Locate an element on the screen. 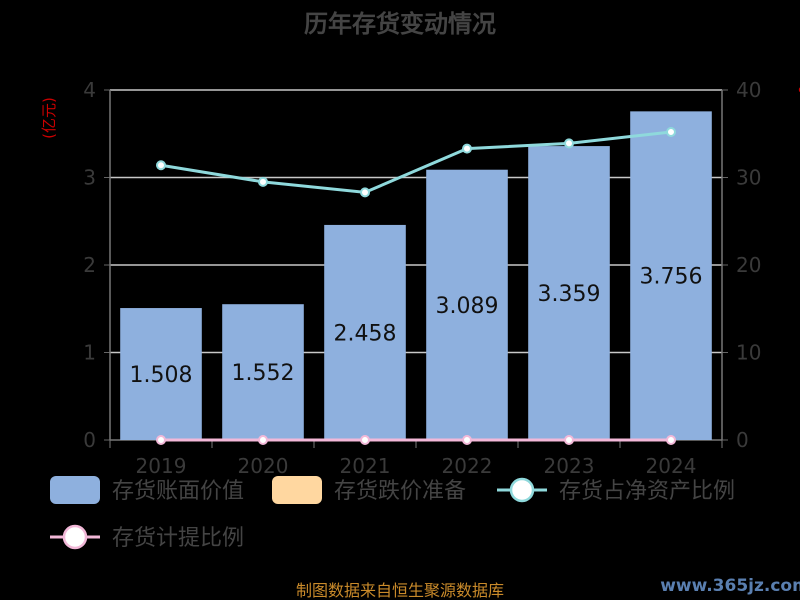 The width and height of the screenshot is (800, 600). bar-data-label: 3.359 is located at coordinates (569, 294).